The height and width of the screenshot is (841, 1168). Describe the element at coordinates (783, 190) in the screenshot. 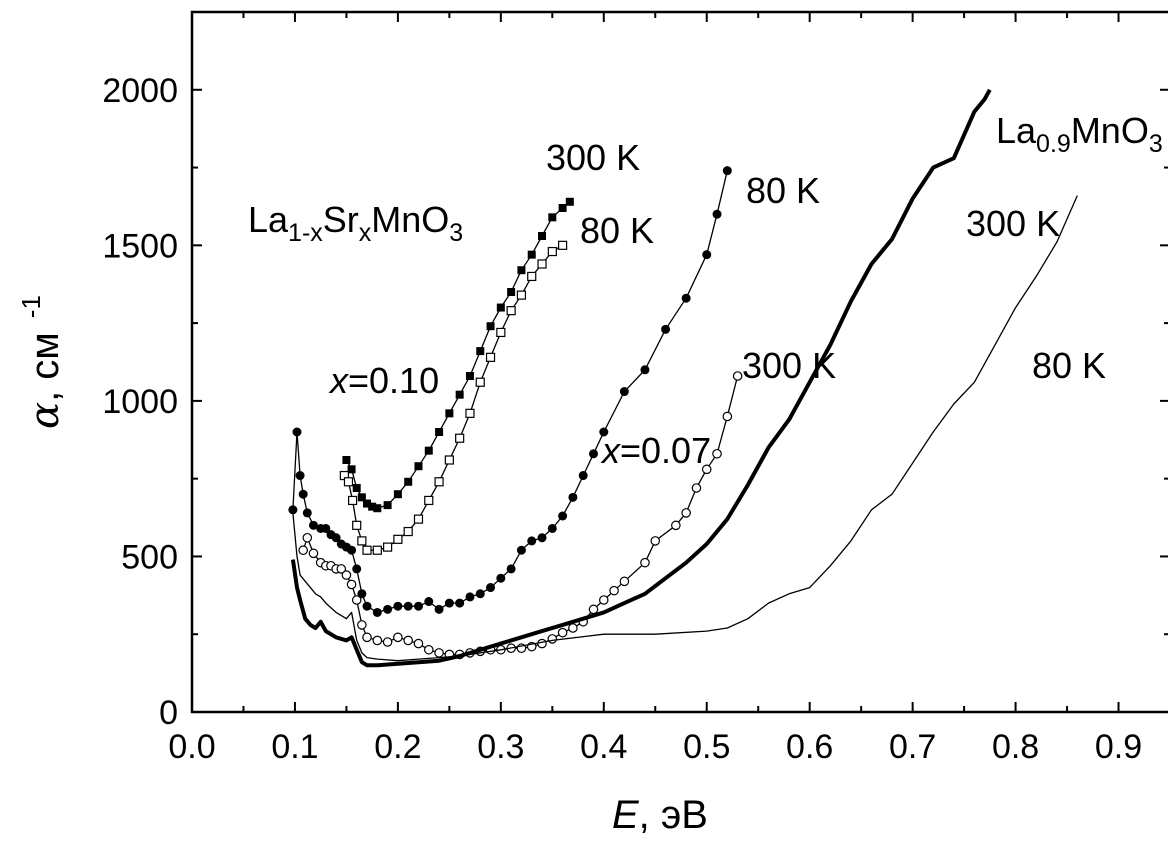

I see `annotation-t80-007: 80 K` at that location.